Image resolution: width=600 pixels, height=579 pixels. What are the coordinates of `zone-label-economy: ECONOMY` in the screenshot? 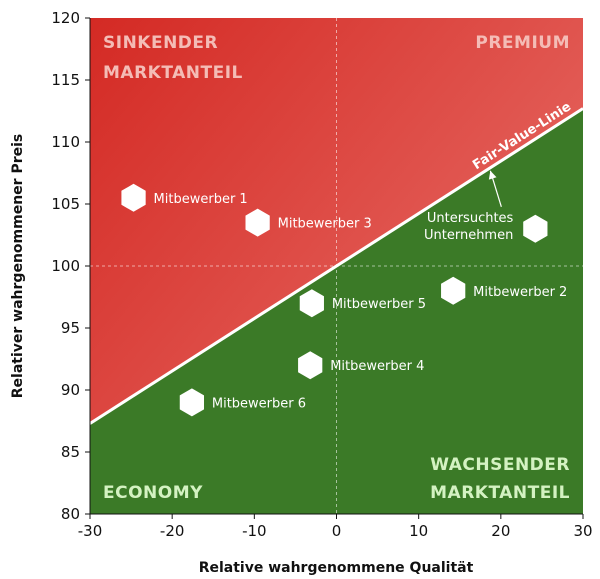 It's located at (153, 493).